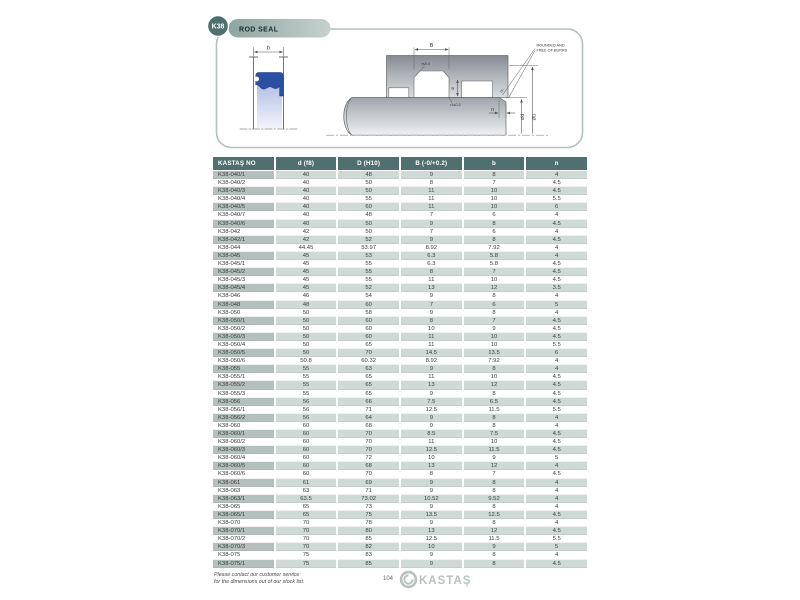 Image resolution: width=800 pixels, height=600 pixels. What do you see at coordinates (243, 329) in the screenshot?
I see `part-number-cell: K38-050/2` at bounding box center [243, 329].